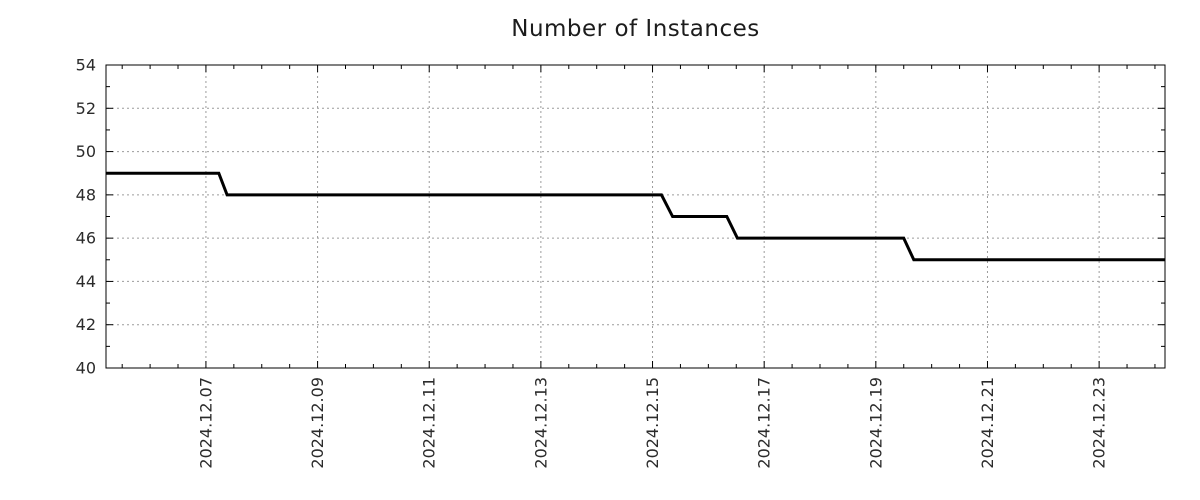 The height and width of the screenshot is (500, 1200). I want to click on x-tick-label: 2024.12.15, so click(652, 423).